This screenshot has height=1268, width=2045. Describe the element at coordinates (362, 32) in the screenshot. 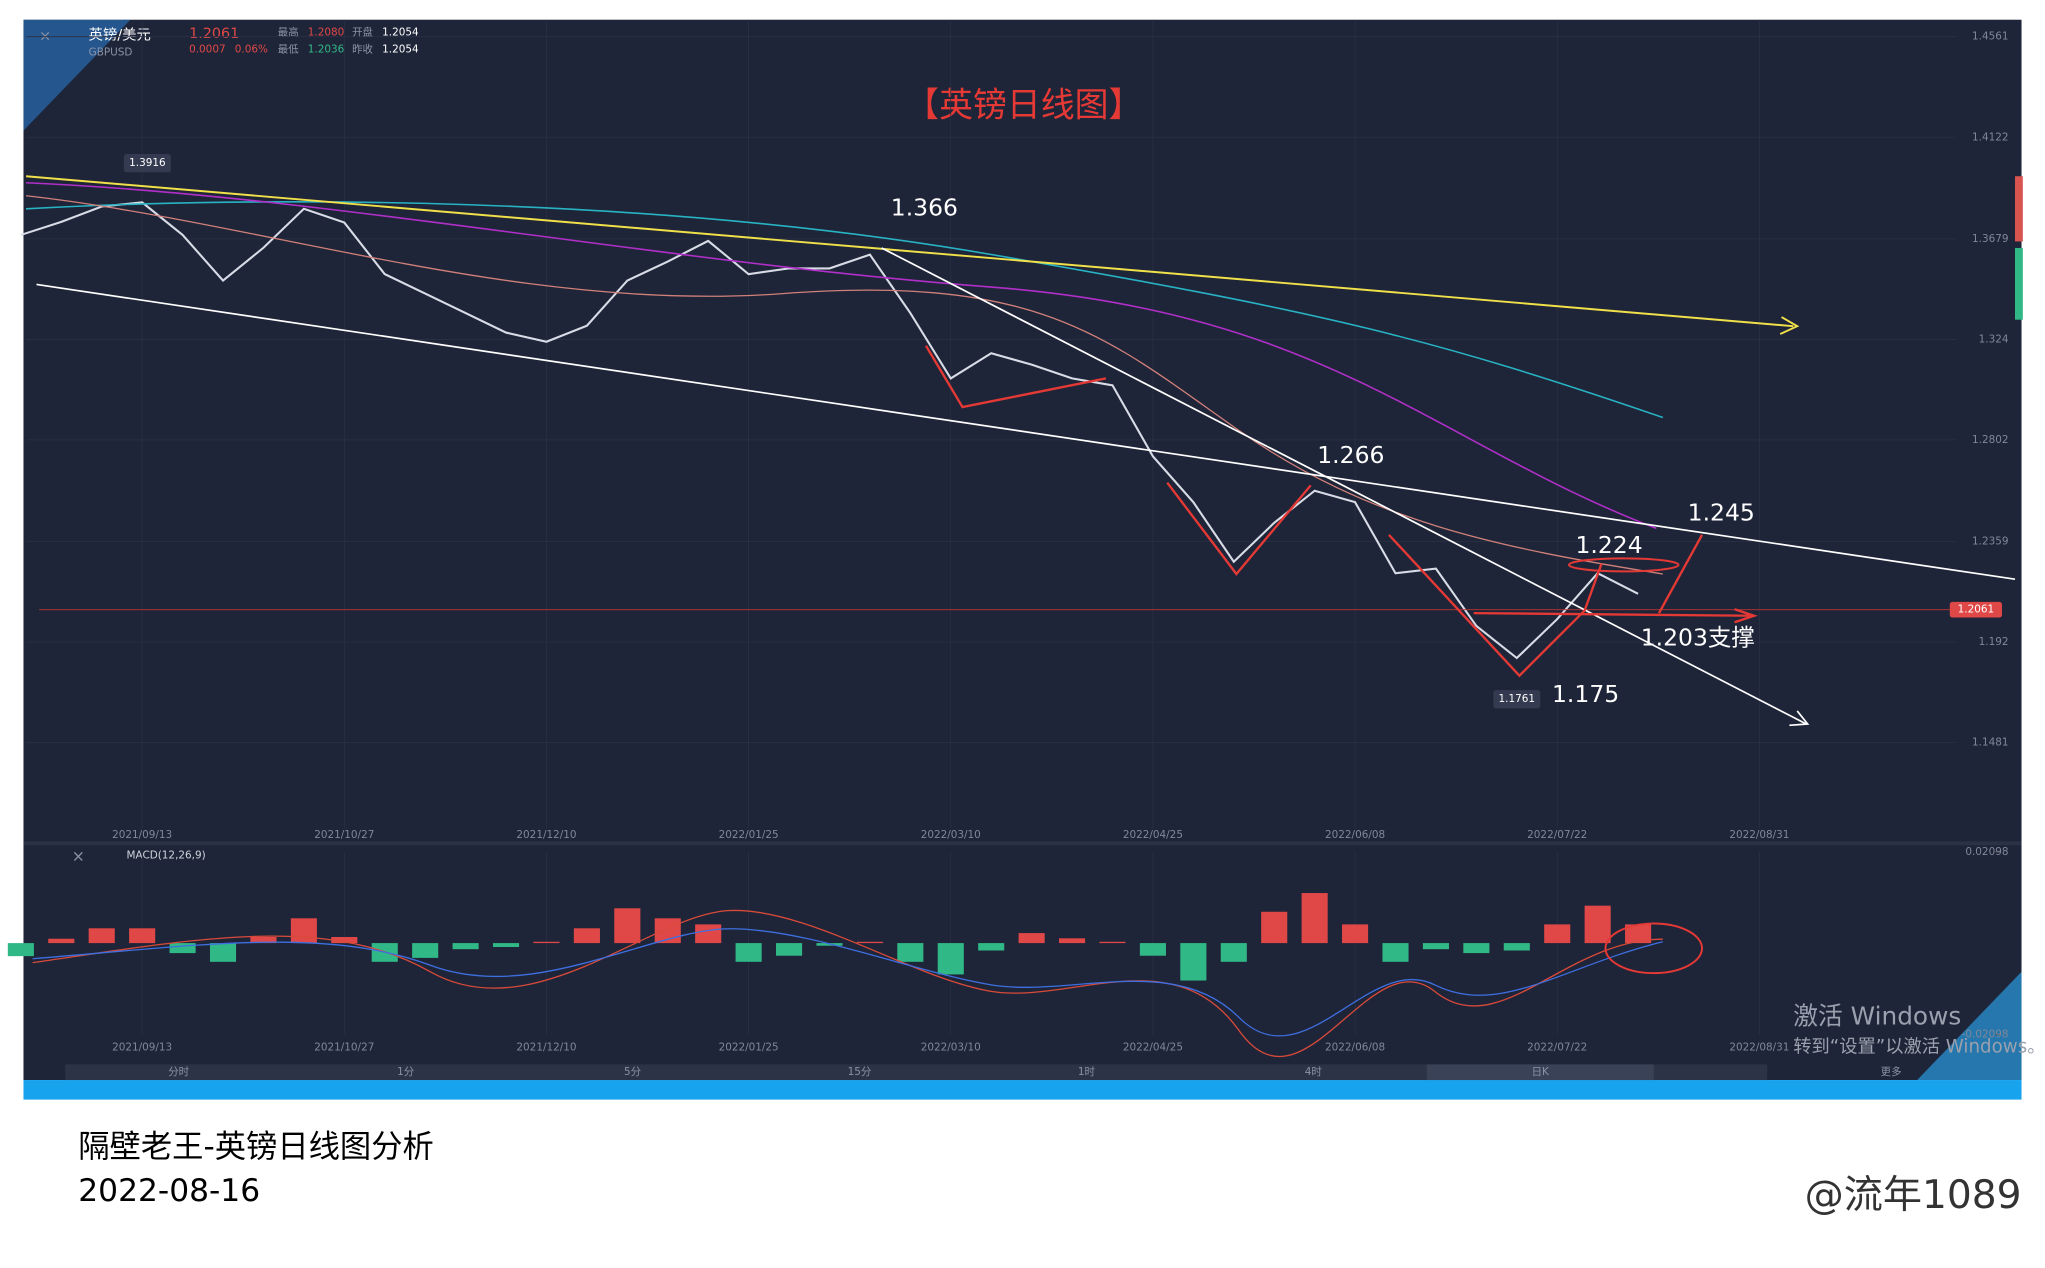

I see `label: 开盘` at that location.